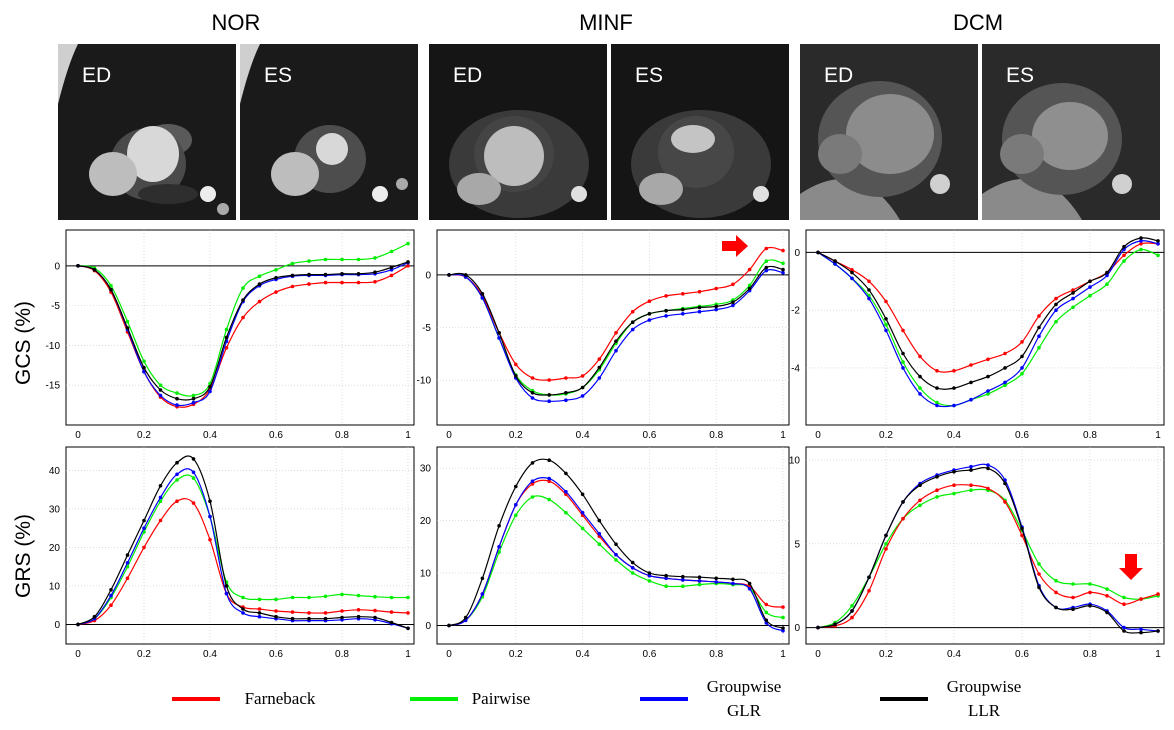  Describe the element at coordinates (55, 306) in the screenshot. I see `y-tick-label: -5` at that location.